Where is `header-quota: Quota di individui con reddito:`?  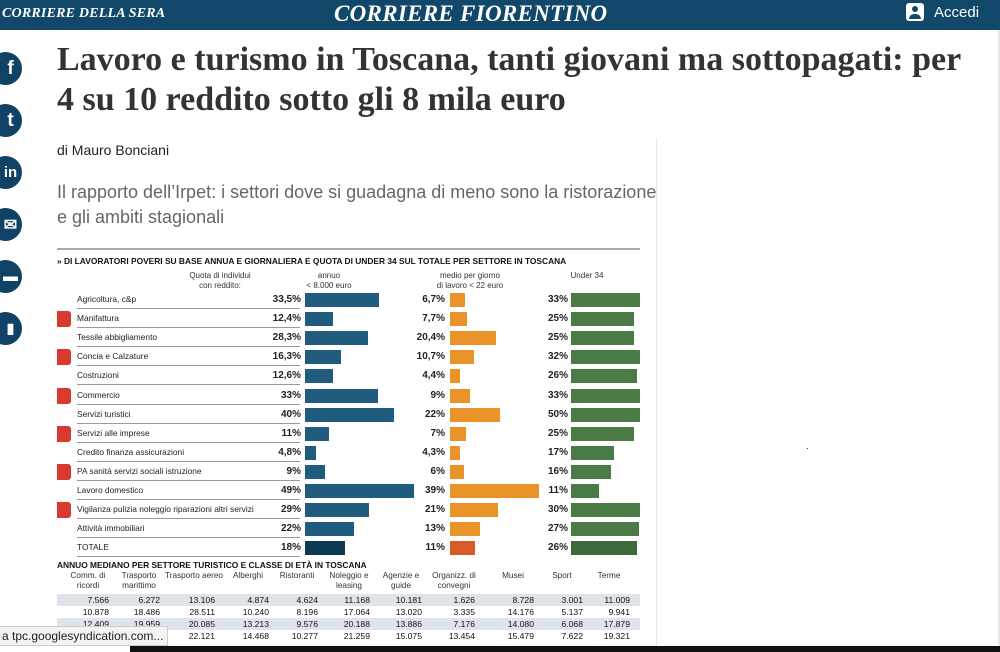
header-quota: Quota di individui con reddito: is located at coordinates (220, 281).